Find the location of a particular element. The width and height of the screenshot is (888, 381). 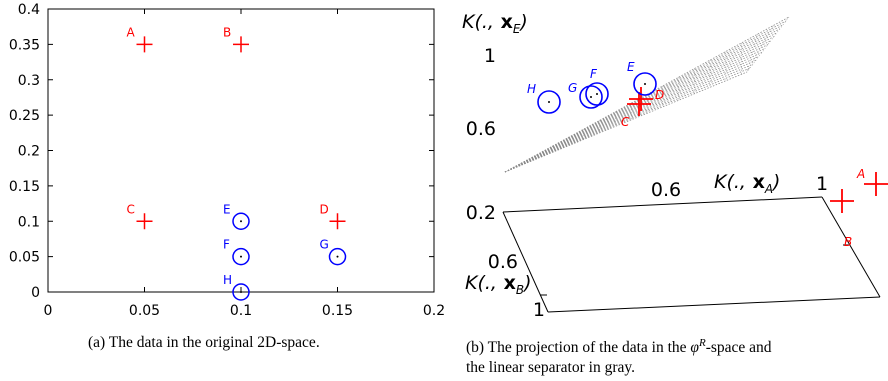

z-tick-label: 0.2 is located at coordinates (481, 213).